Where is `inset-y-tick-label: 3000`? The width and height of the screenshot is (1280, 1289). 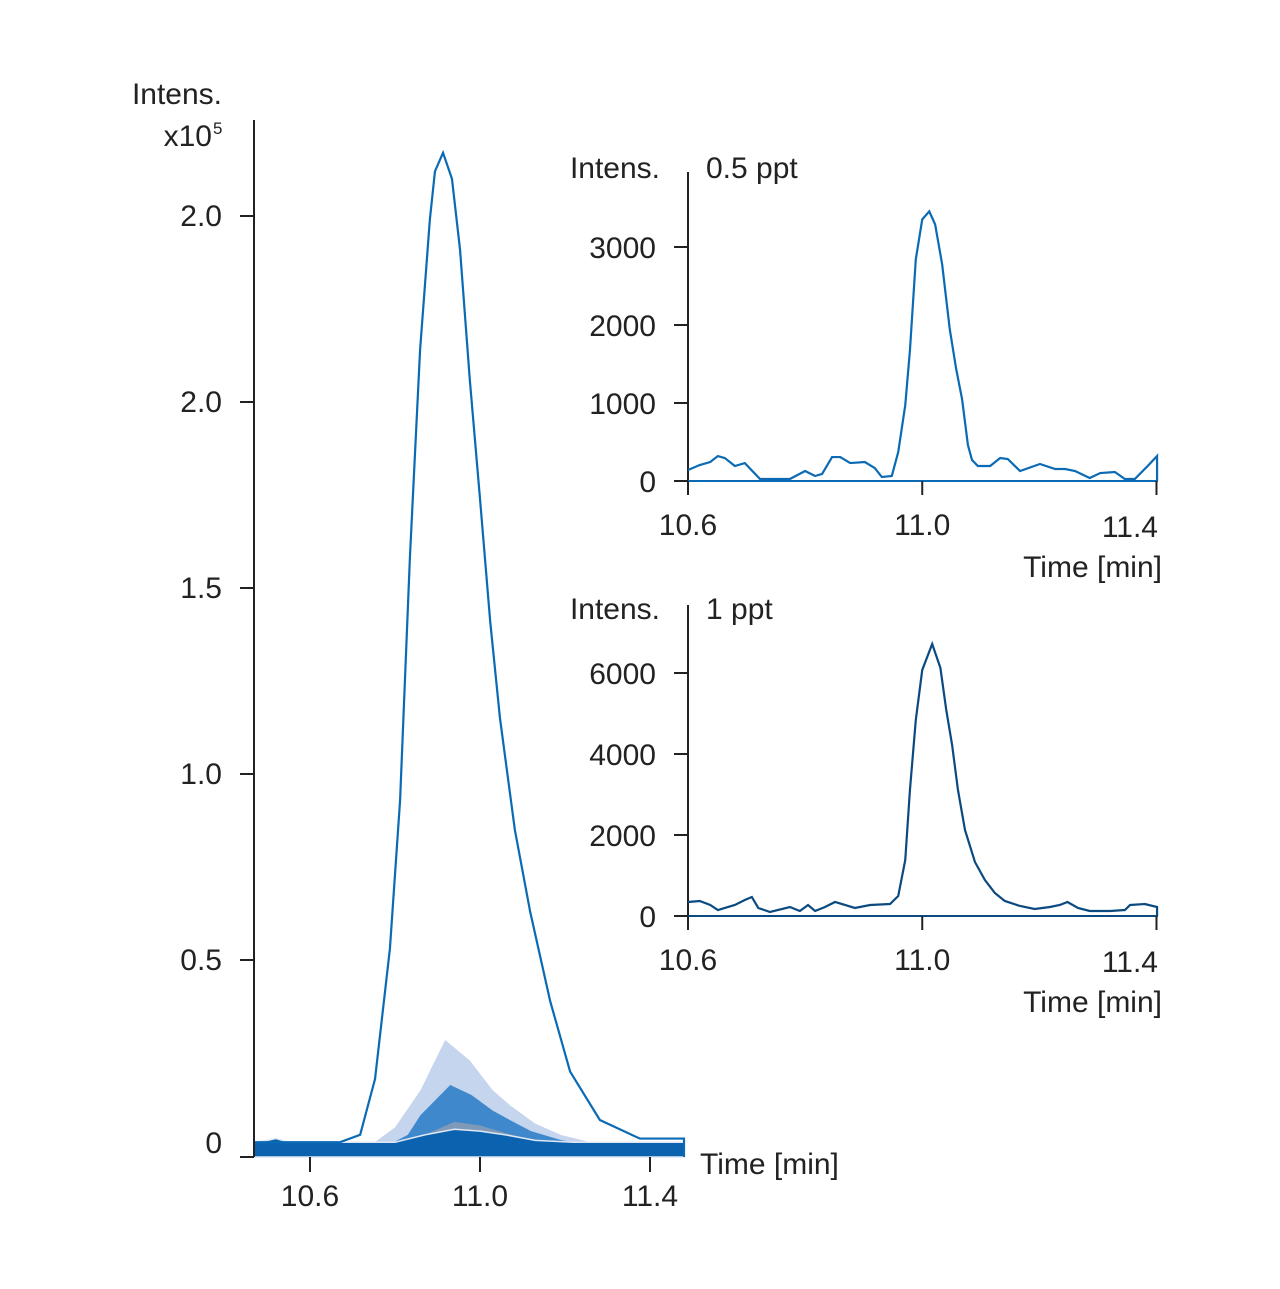 inset-y-tick-label: 3000 is located at coordinates (622, 248).